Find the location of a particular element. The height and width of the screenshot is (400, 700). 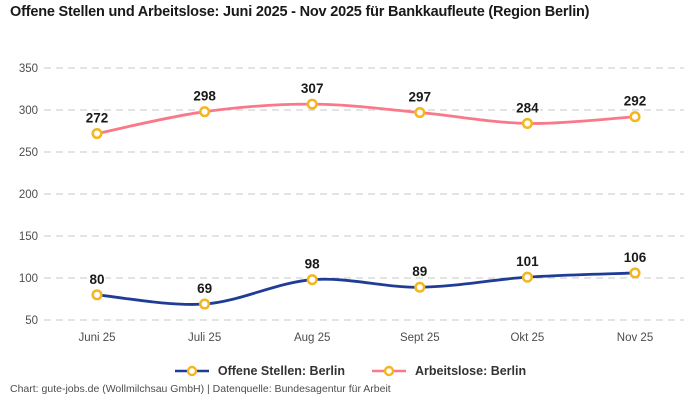

x-tick-label: Juli 25 is located at coordinates (204, 338).